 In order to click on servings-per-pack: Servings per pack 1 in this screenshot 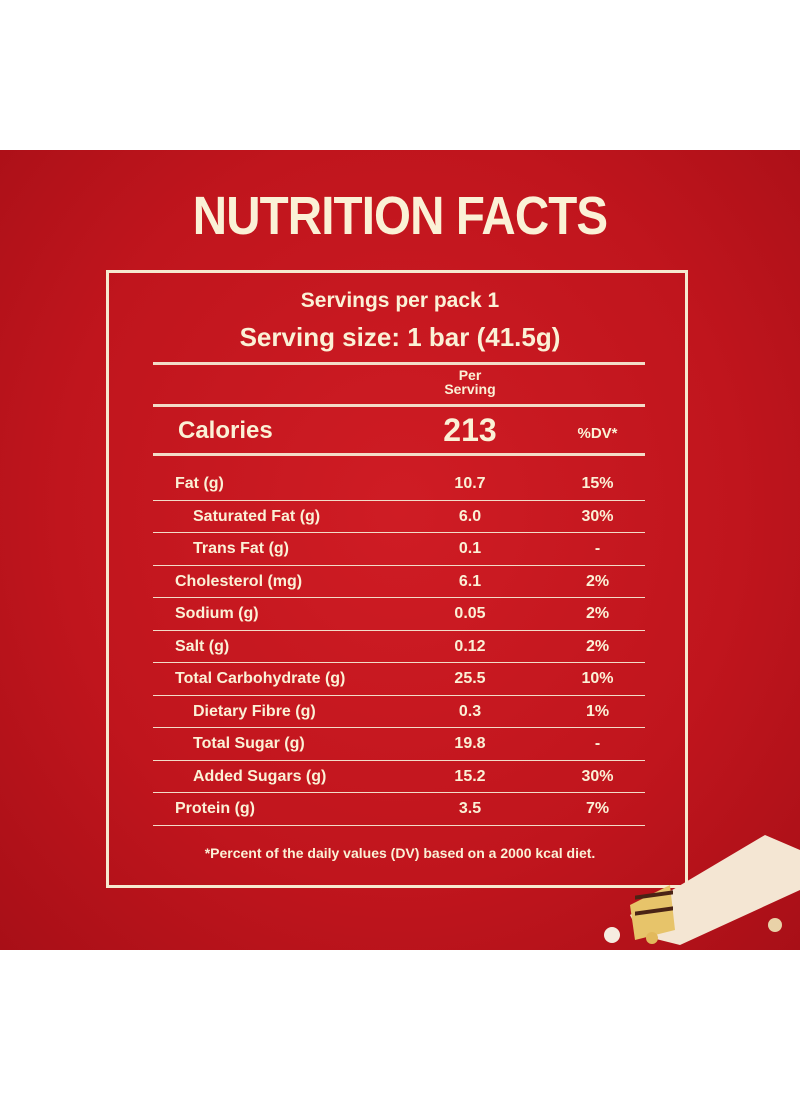, I will do `click(400, 300)`.